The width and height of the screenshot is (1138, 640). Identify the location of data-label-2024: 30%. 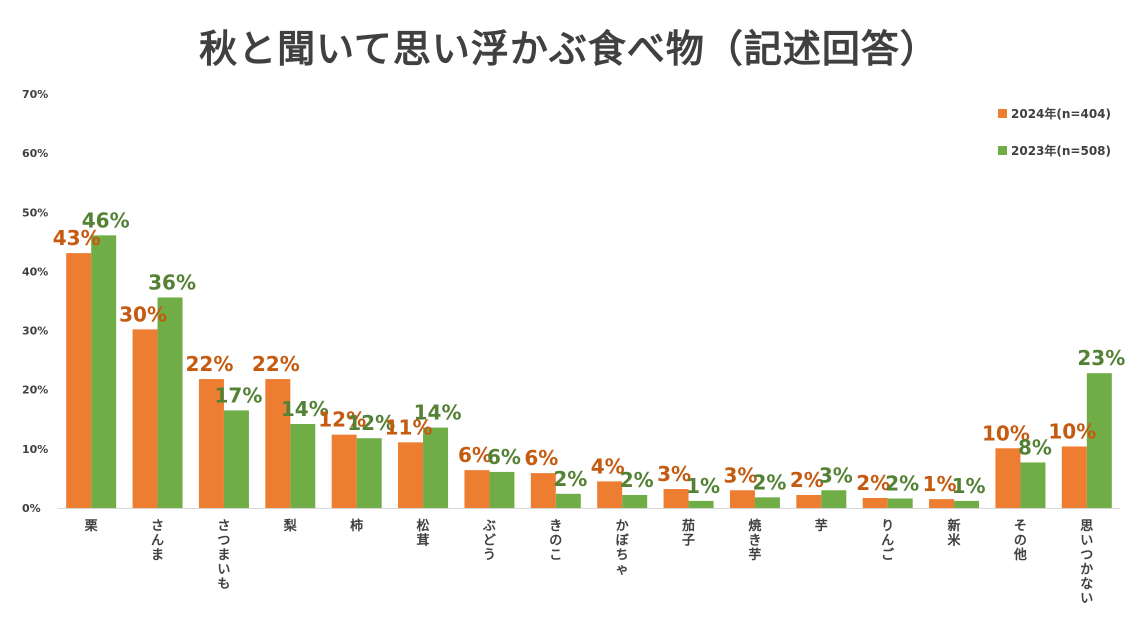
(143, 314).